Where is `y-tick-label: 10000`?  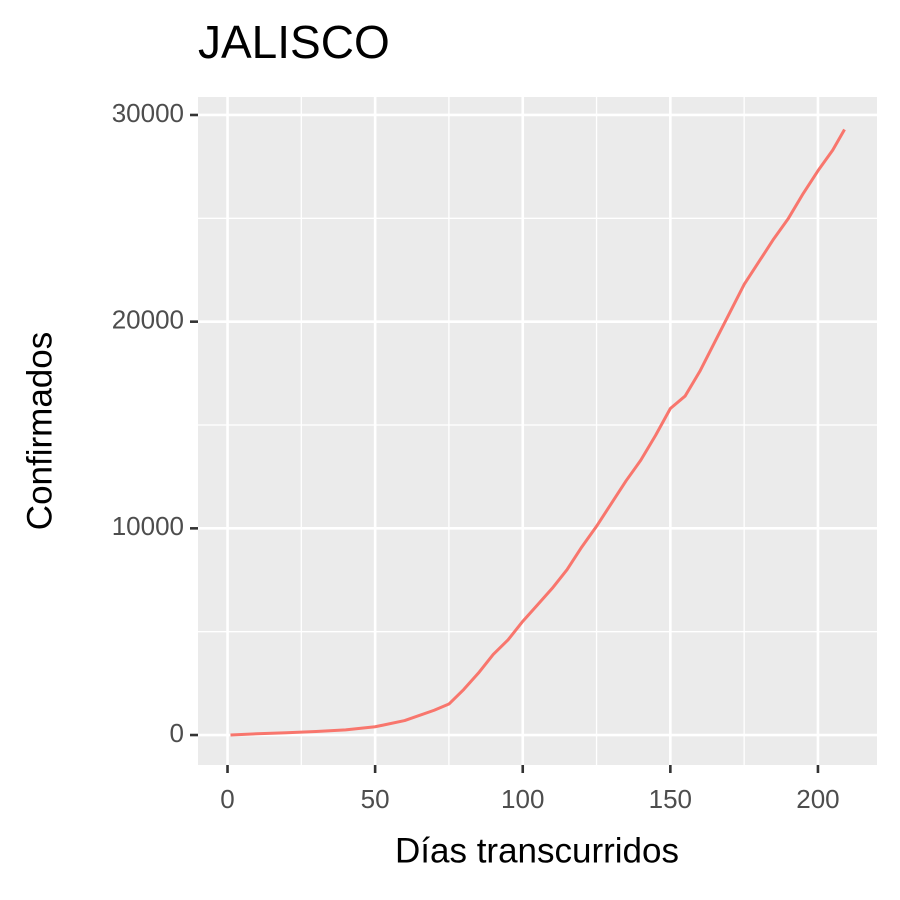 y-tick-label: 10000 is located at coordinates (148, 526).